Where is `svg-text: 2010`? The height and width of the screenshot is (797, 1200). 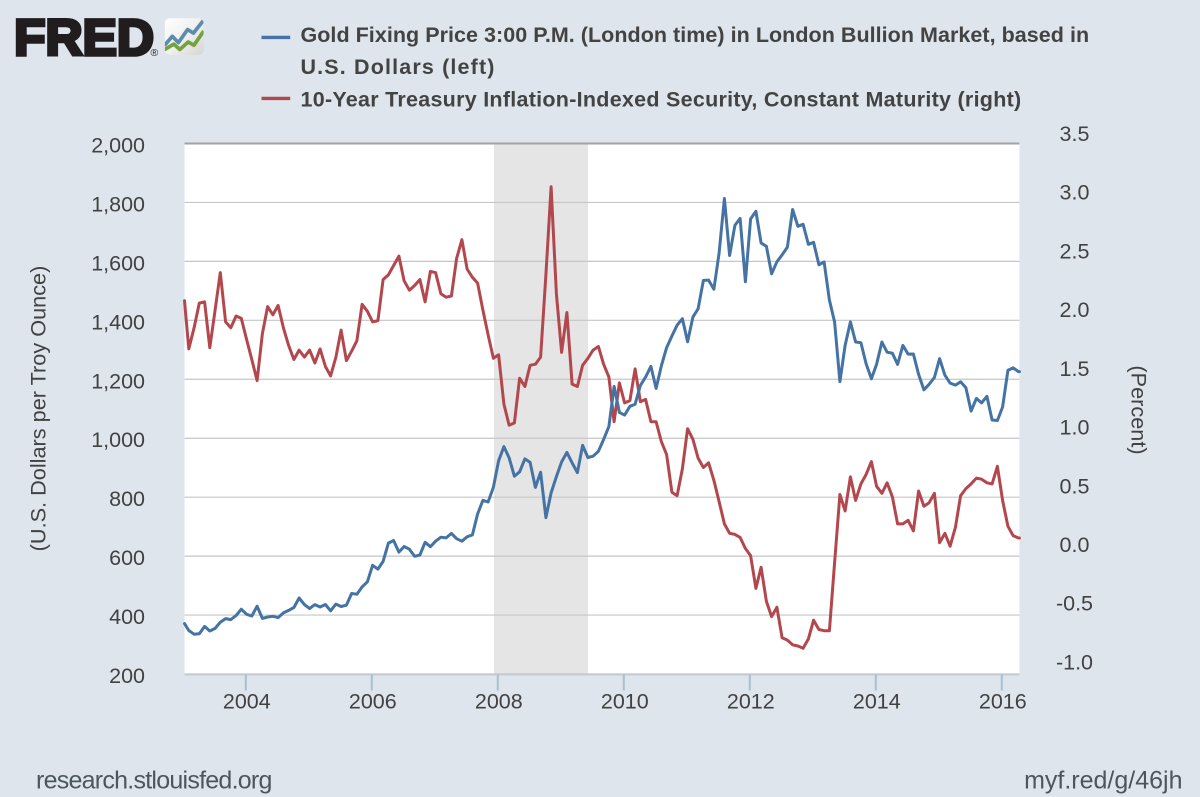
svg-text: 2010 is located at coordinates (625, 701).